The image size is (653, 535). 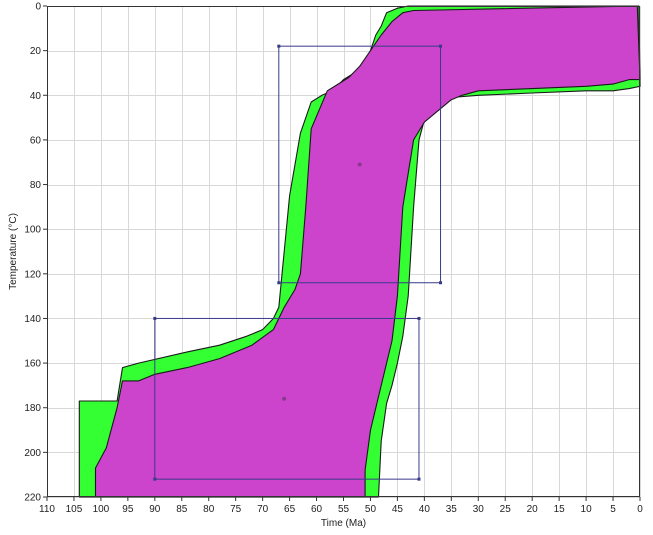 I want to click on y-tick-label: 160, so click(x=32, y=364).